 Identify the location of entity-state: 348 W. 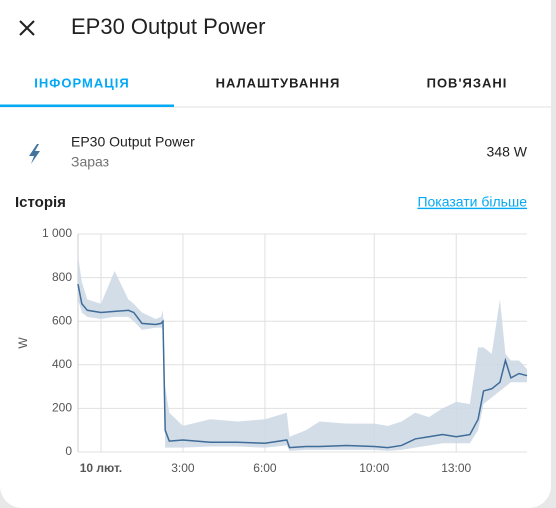
(507, 152).